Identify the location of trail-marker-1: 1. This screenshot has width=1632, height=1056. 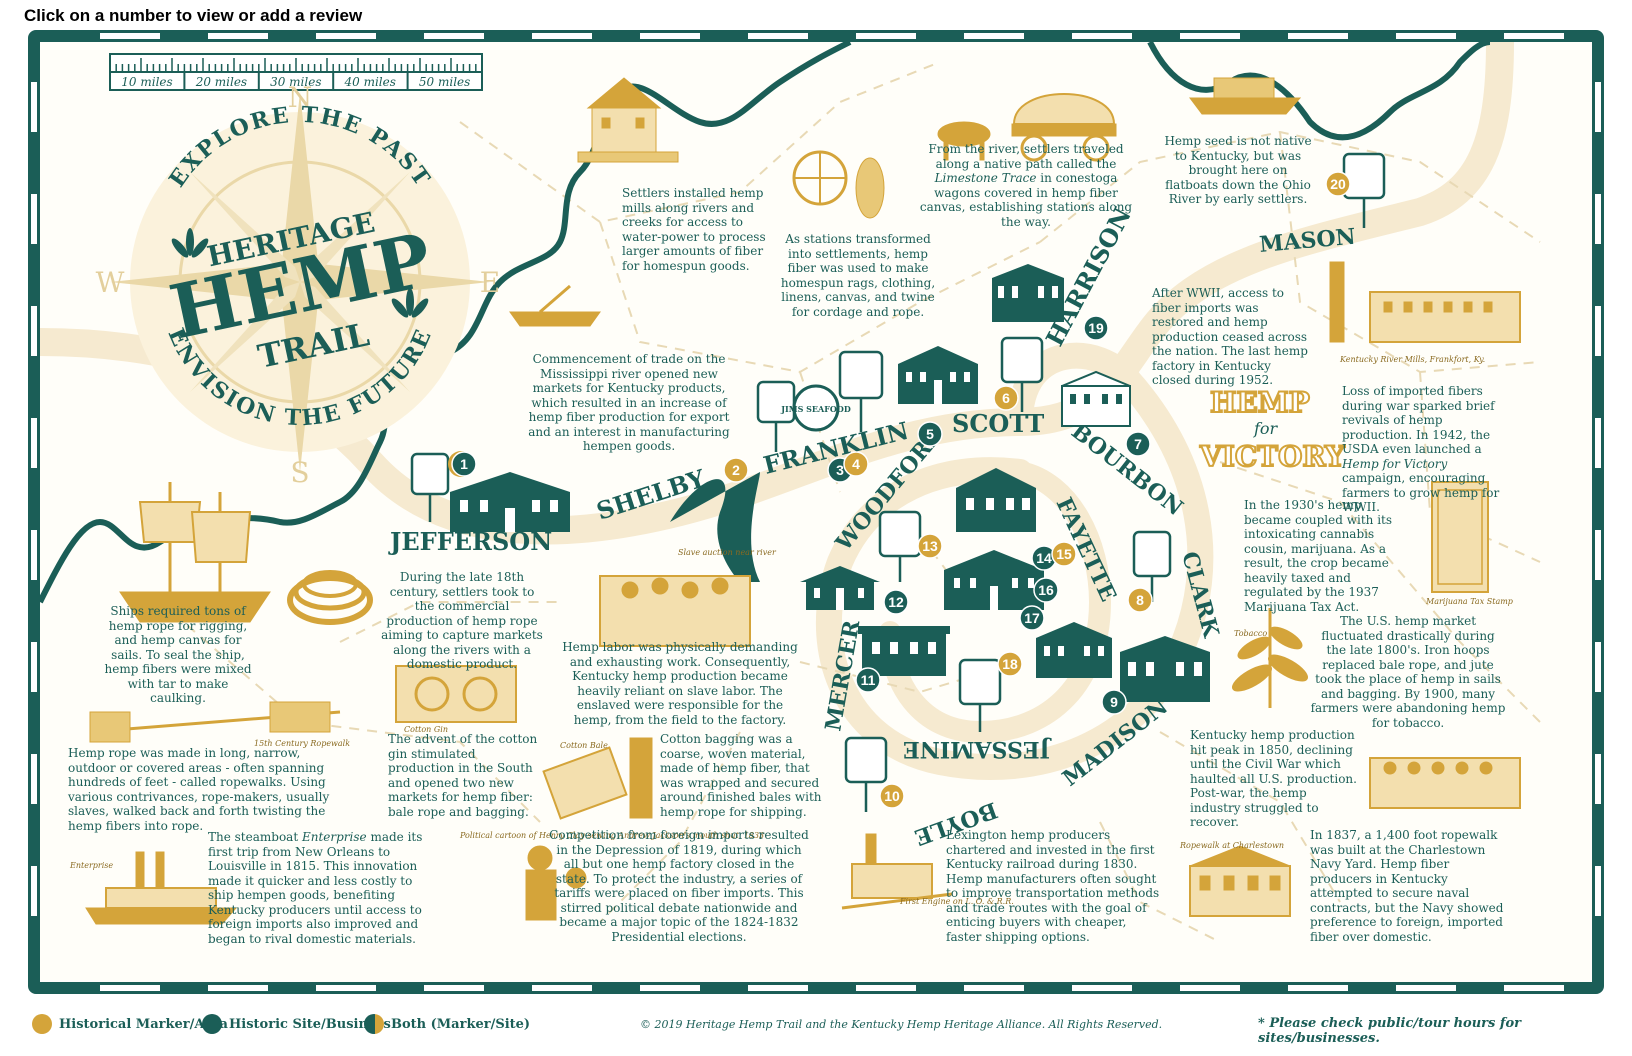
(462, 464).